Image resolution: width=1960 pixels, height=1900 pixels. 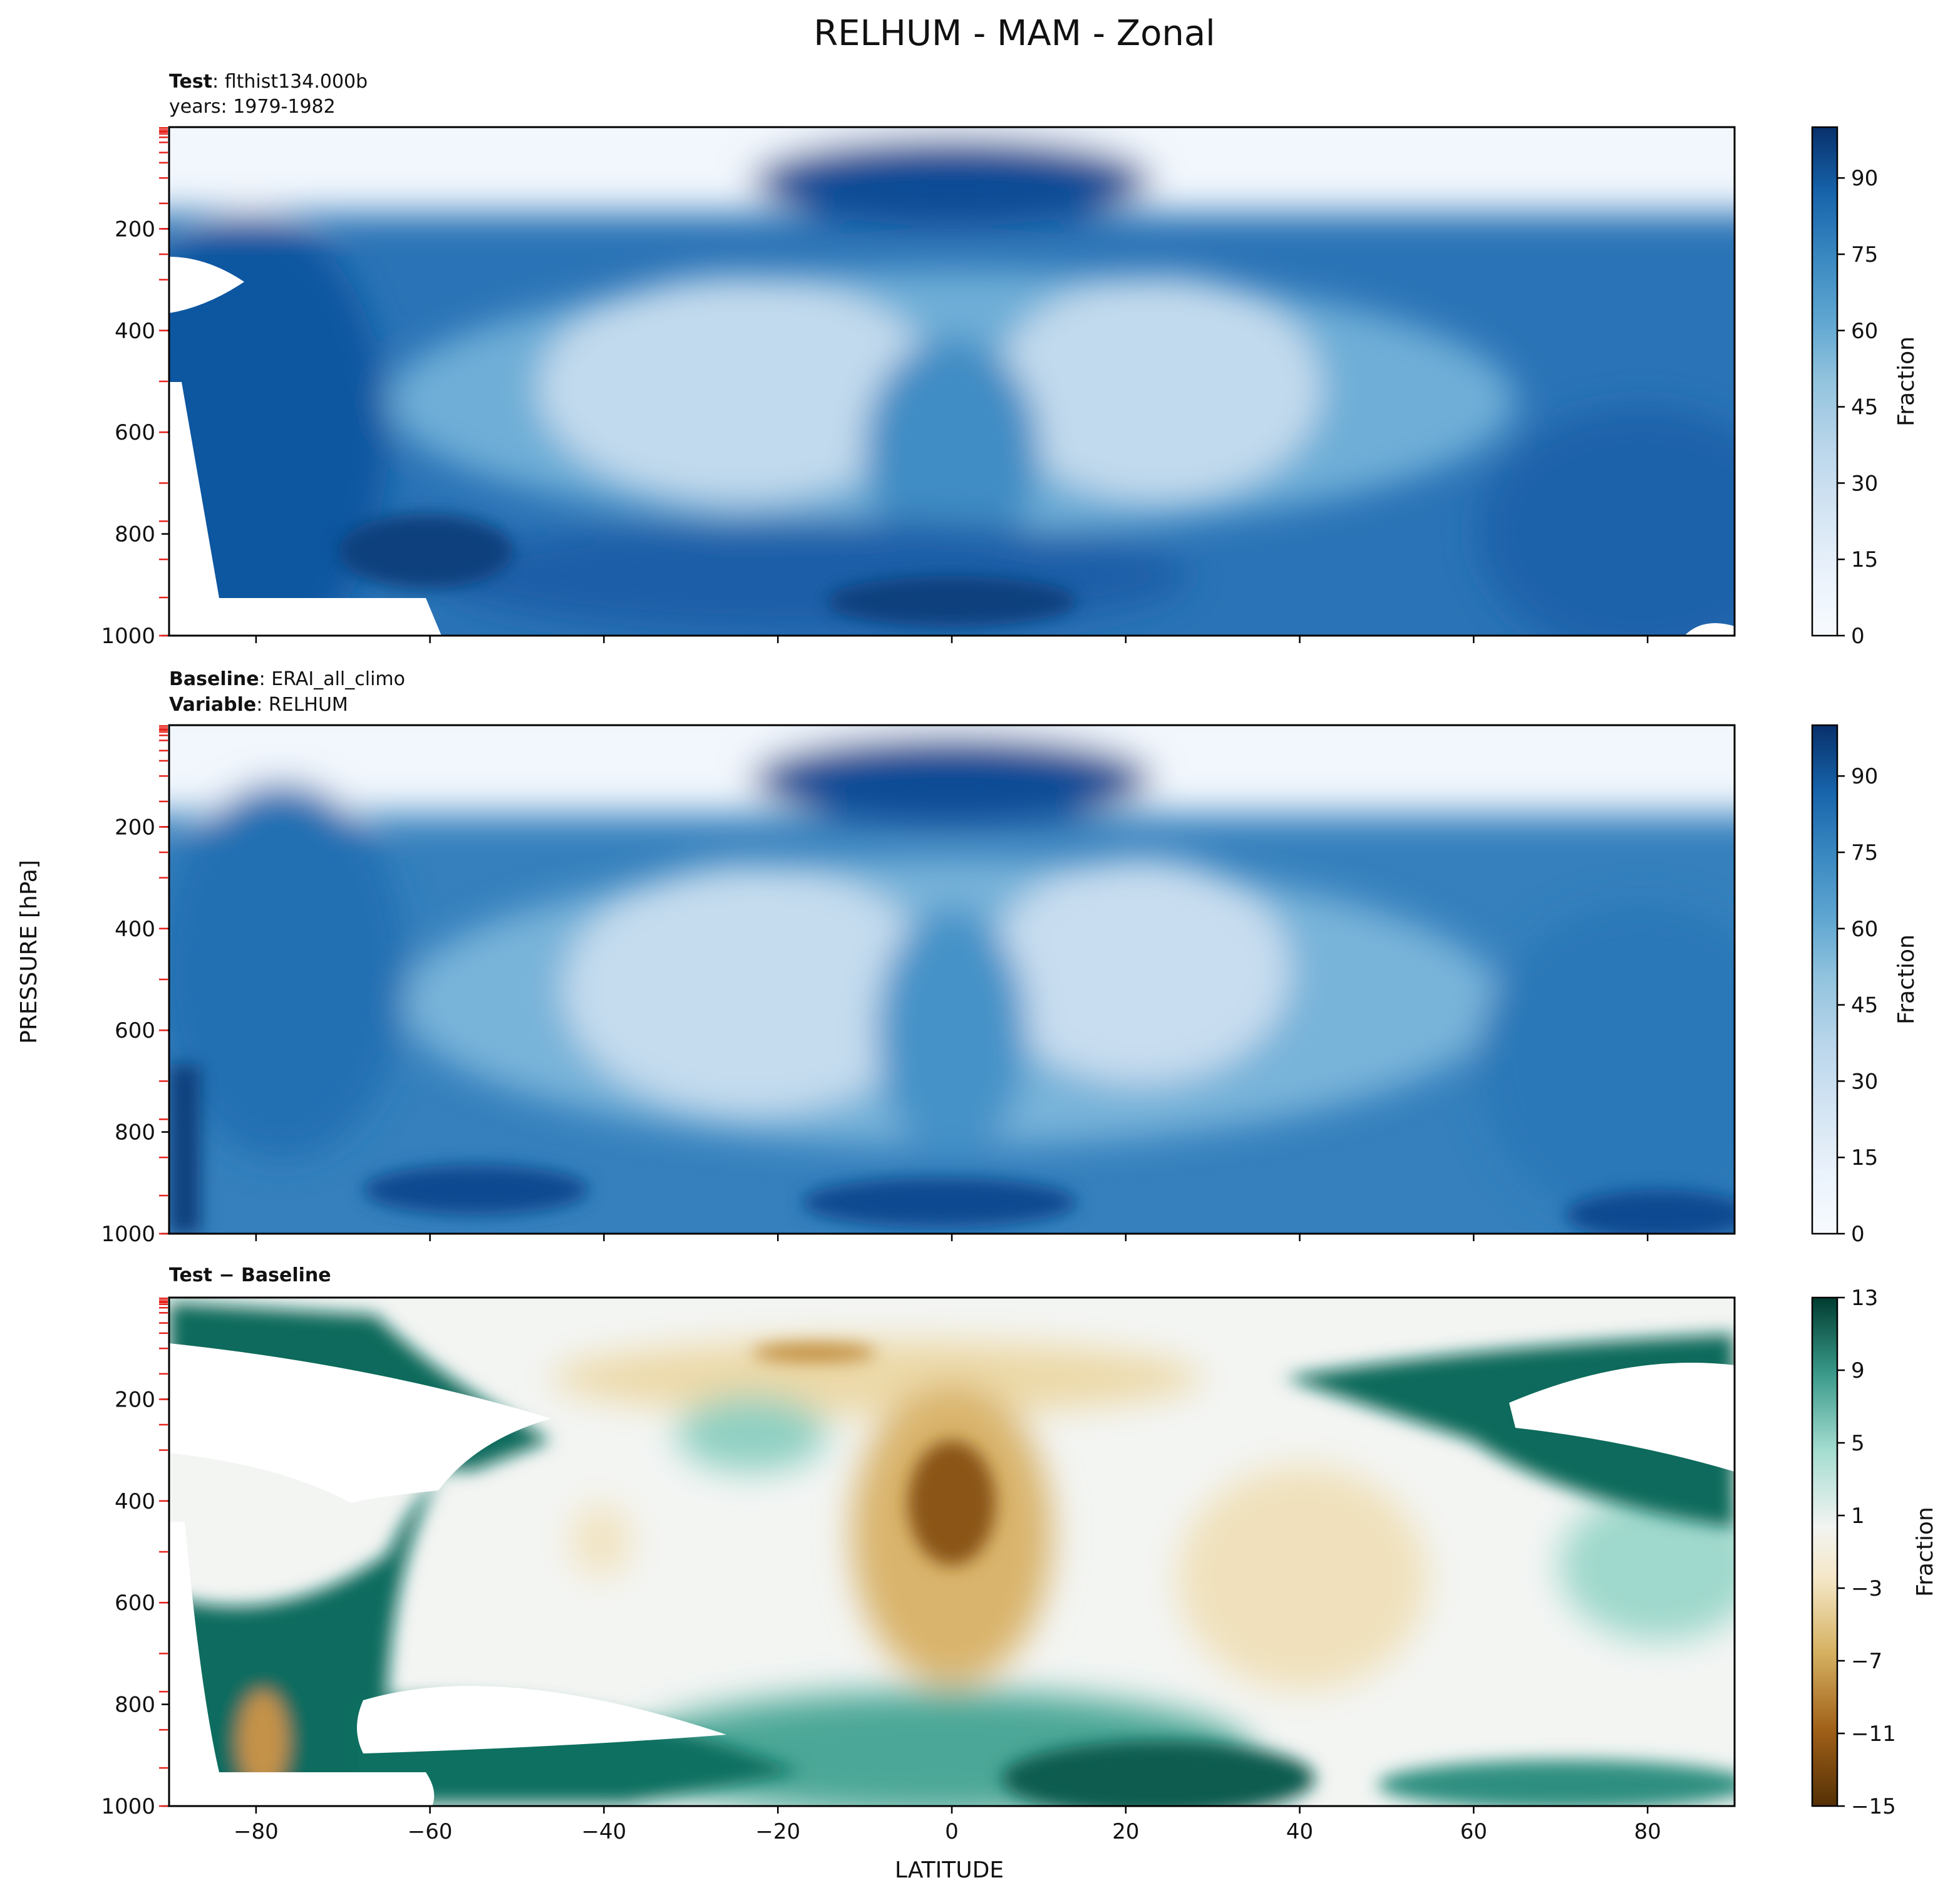 I want to click on panel-baseline-subtitle-2: Variable: RELHUM, so click(x=258, y=705).